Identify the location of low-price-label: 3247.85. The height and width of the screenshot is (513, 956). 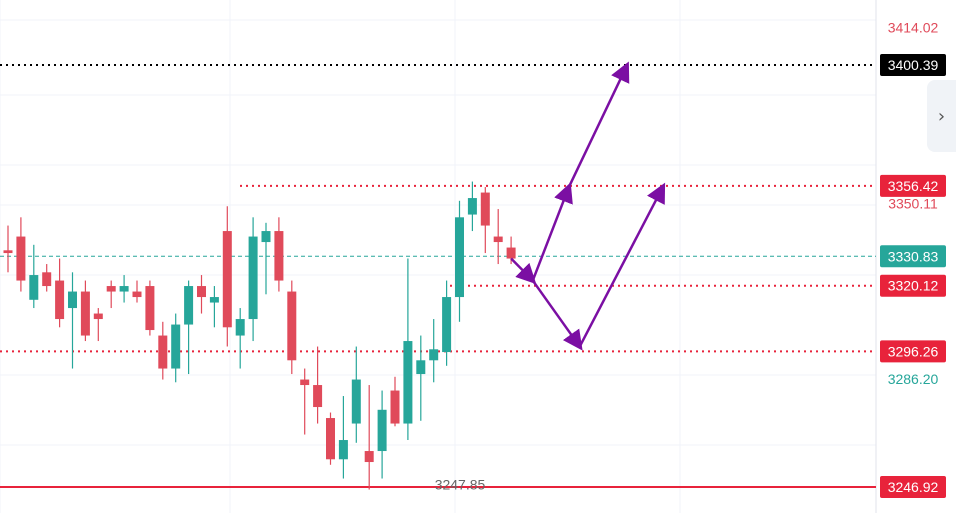
(460, 484).